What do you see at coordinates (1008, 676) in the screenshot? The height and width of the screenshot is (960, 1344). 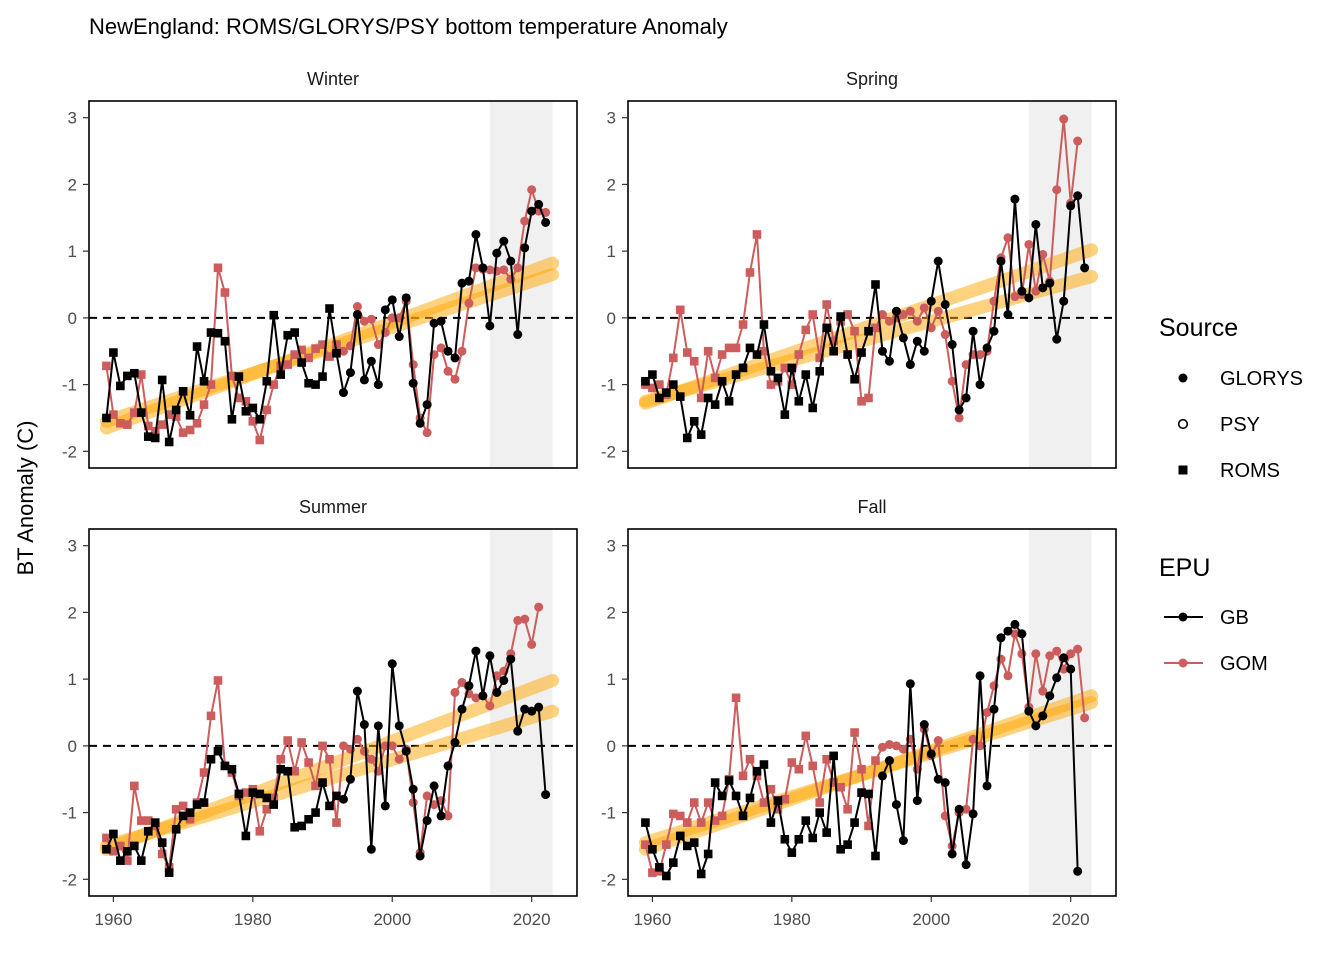 I see `data-point-gom-2011` at bounding box center [1008, 676].